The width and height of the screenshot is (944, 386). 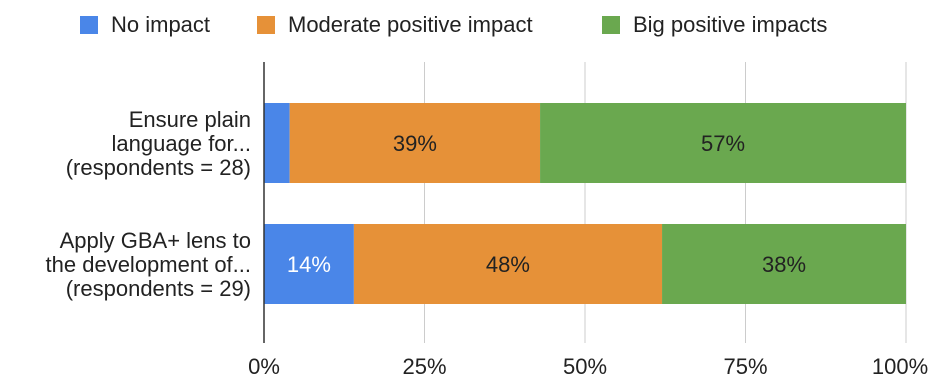 I want to click on x-tick-label: 75%, so click(x=745, y=366).